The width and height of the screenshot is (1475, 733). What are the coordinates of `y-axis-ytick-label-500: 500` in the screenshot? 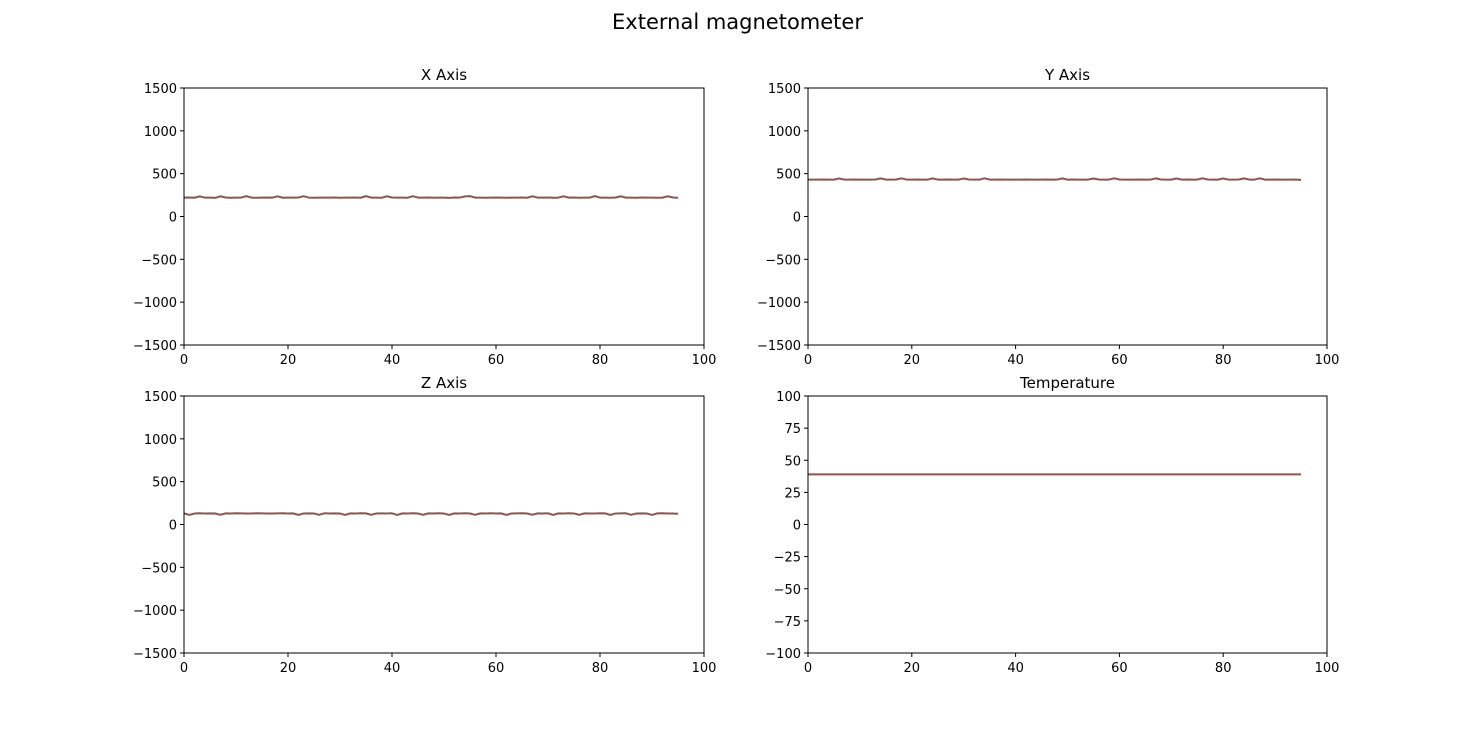 It's located at (788, 175).